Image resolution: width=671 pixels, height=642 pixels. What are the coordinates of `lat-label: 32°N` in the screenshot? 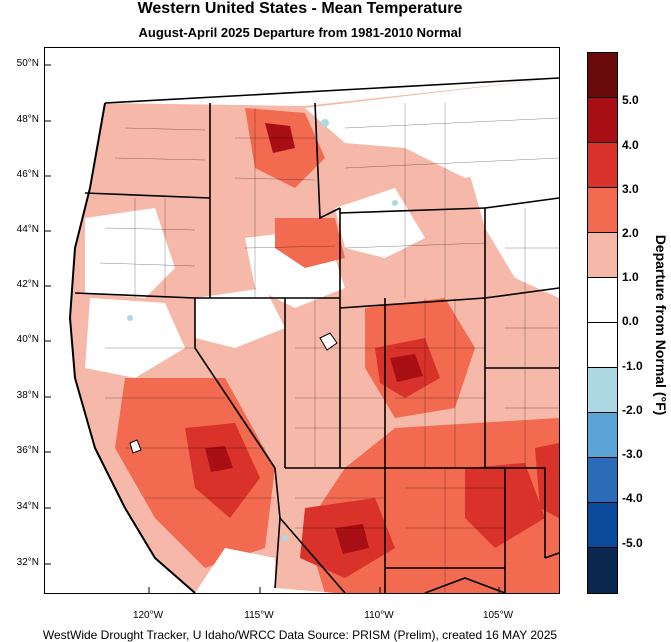 It's located at (27, 562).